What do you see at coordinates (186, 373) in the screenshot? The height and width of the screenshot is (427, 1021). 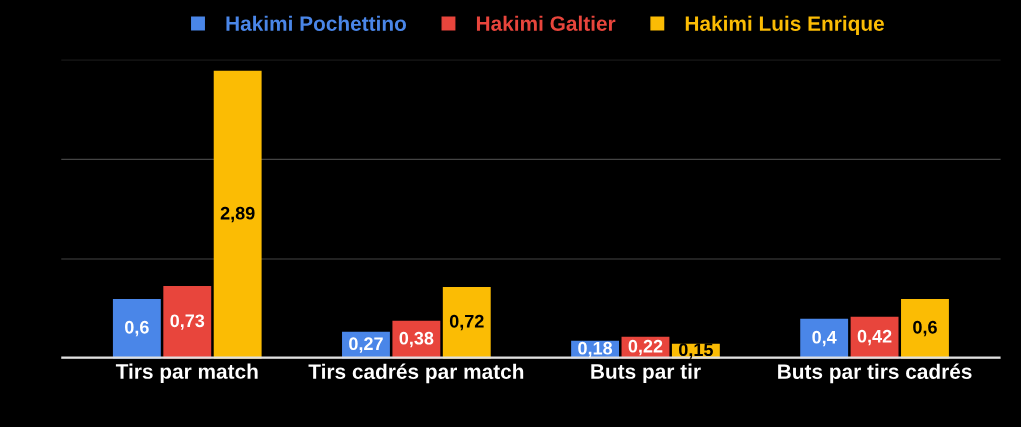 I see `x-tick-label: Tirs par match` at bounding box center [186, 373].